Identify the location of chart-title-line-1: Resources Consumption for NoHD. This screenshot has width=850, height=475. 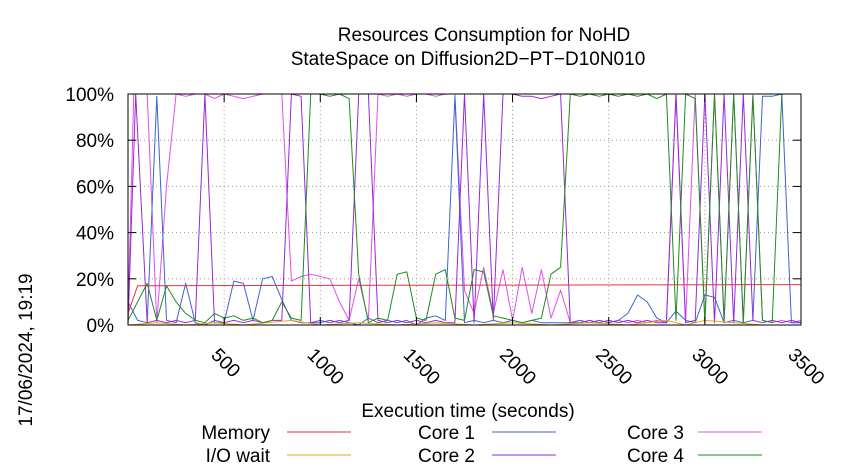
(484, 35).